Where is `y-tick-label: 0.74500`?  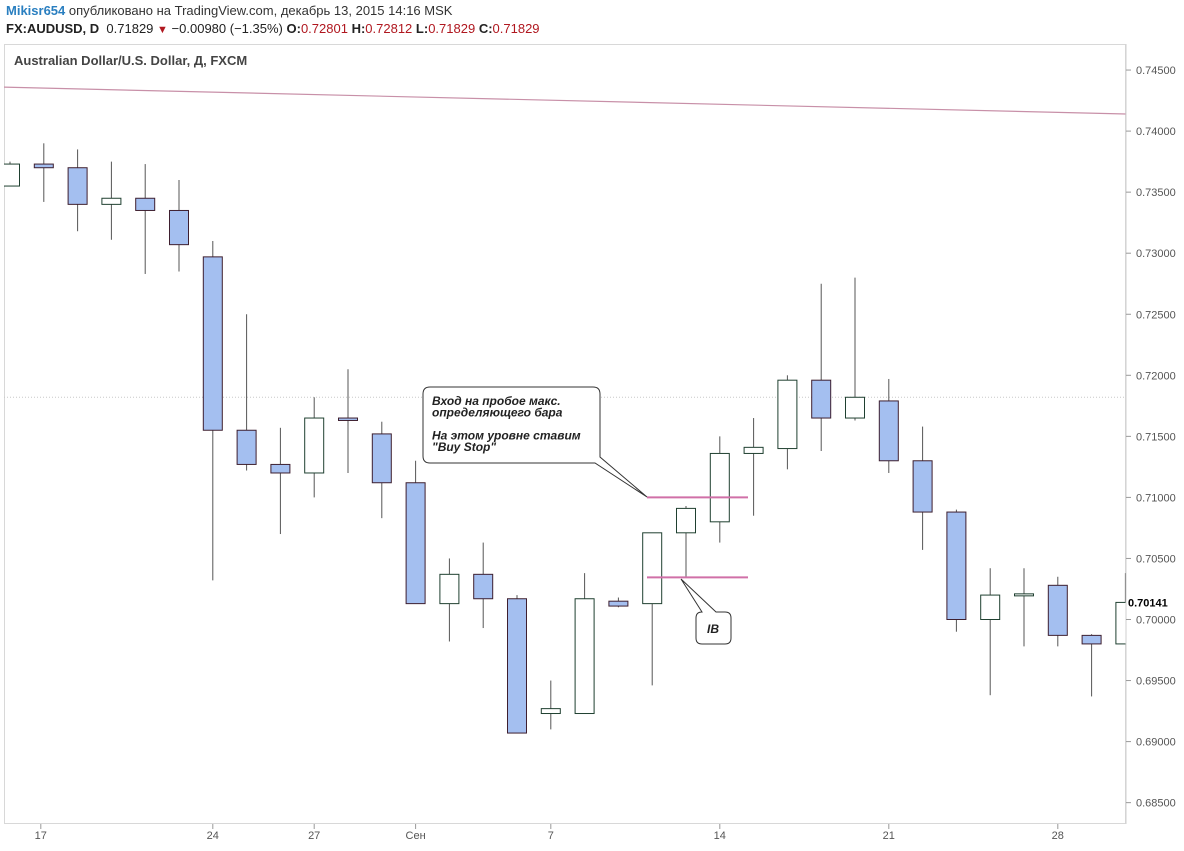 y-tick-label: 0.74500 is located at coordinates (1156, 71).